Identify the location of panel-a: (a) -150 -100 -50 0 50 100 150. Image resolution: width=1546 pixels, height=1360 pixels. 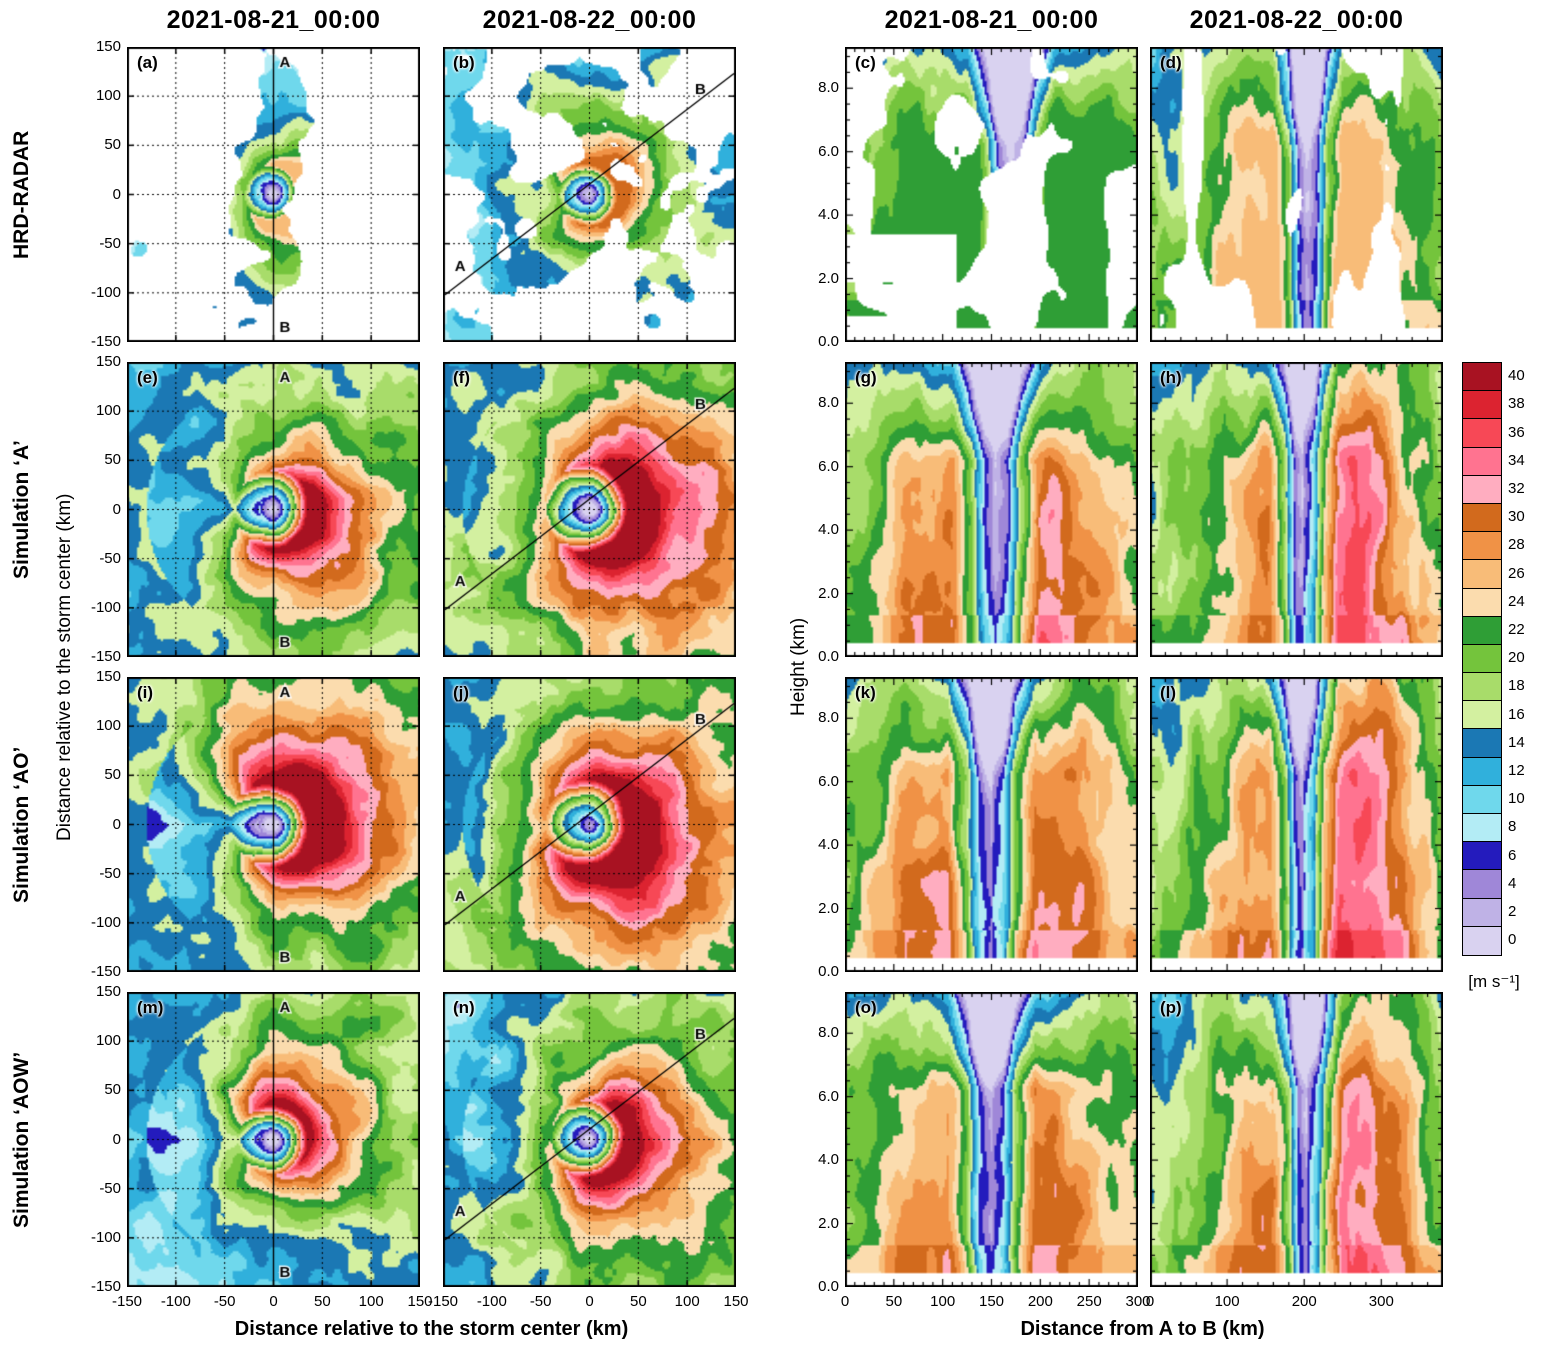
(255, 194).